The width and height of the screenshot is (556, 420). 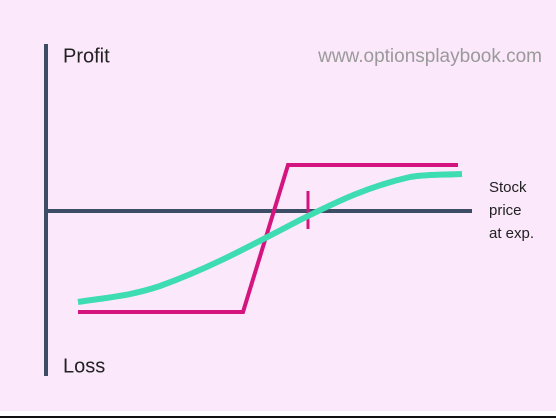 I want to click on x-axis-label: at exp., so click(x=511, y=233).